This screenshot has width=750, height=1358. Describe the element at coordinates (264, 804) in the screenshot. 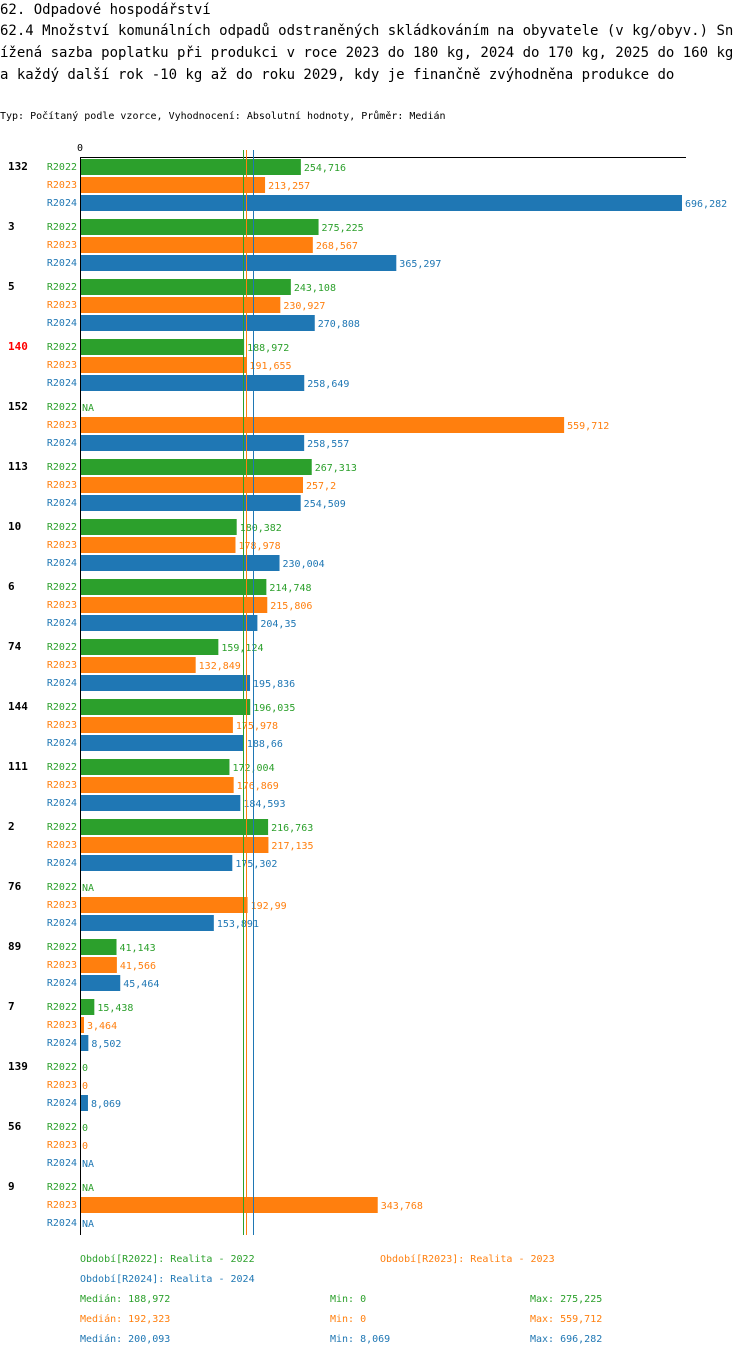

I see `data-label: 184,593` at that location.